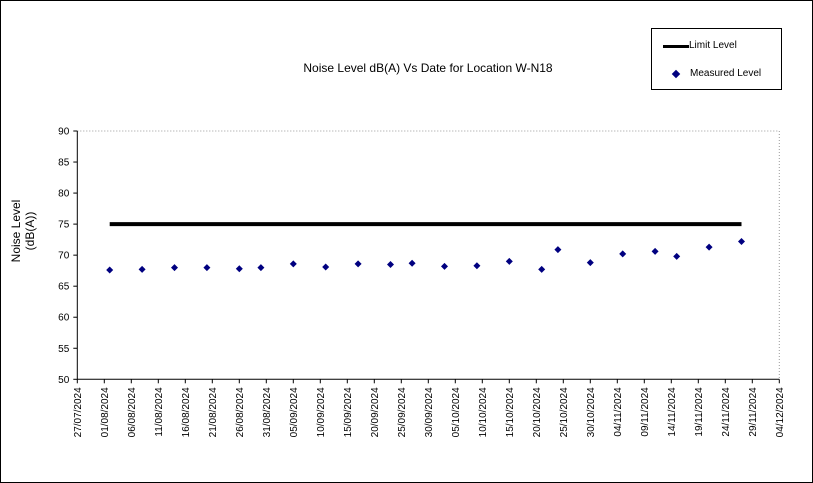  Describe the element at coordinates (676, 74) in the screenshot. I see `measured-level-diamond-icon` at that location.